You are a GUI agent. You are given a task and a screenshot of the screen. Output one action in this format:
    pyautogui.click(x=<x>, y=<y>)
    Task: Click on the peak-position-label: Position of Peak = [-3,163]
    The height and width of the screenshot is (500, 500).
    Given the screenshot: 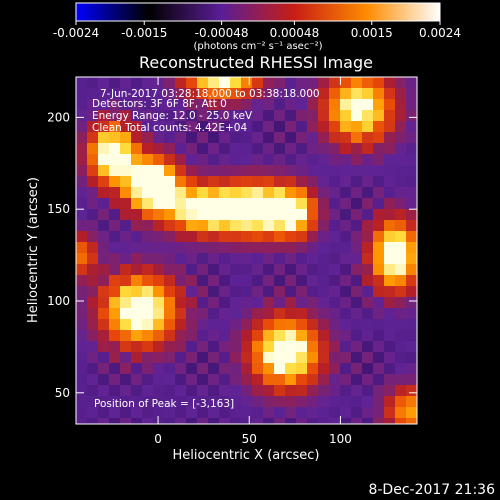 What is the action you would take?
    pyautogui.click(x=164, y=404)
    